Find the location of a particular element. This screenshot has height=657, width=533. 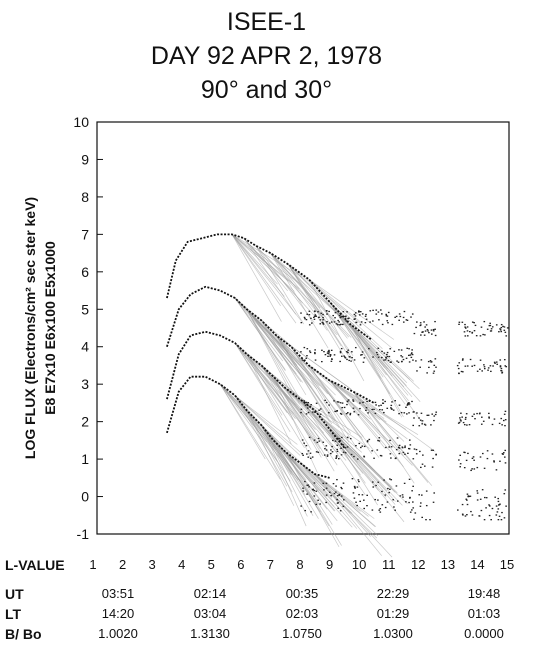

table-cell: 03:51 is located at coordinates (118, 593).